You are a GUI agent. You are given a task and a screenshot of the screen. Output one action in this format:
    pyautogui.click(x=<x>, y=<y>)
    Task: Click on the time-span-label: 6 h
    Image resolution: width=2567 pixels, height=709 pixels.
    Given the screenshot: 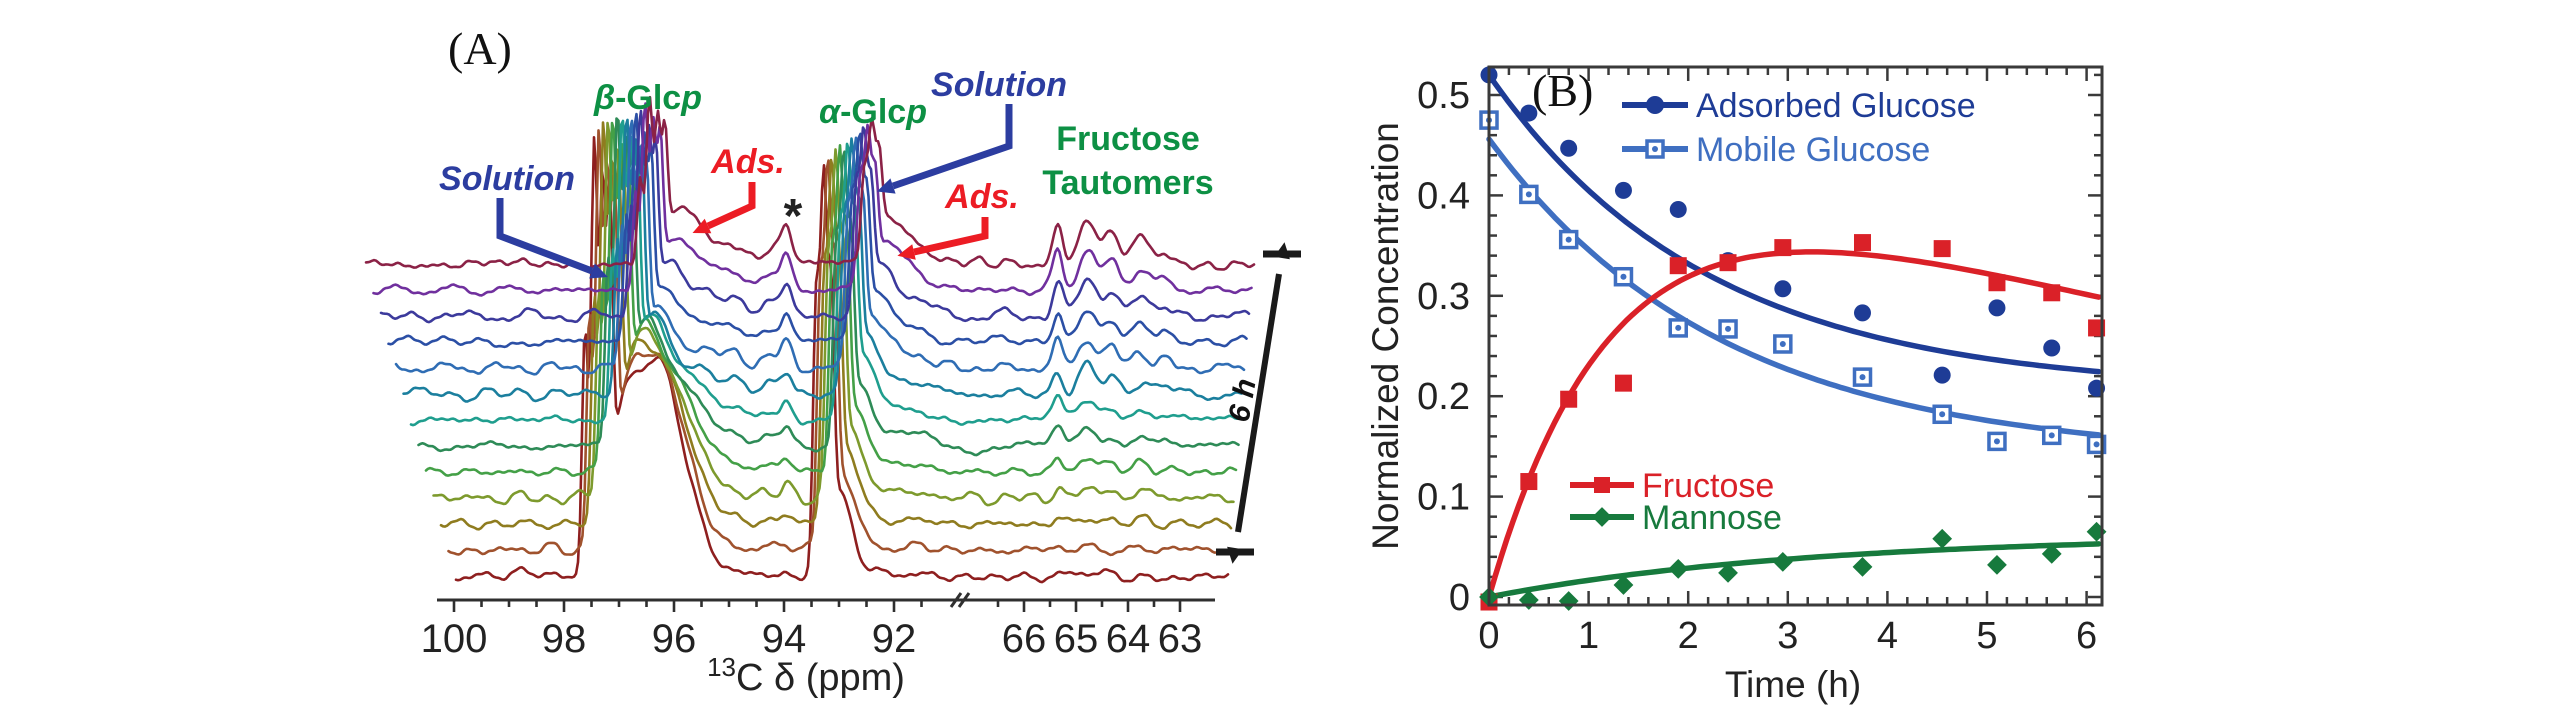 What is the action you would take?
    pyautogui.click(x=1243, y=400)
    